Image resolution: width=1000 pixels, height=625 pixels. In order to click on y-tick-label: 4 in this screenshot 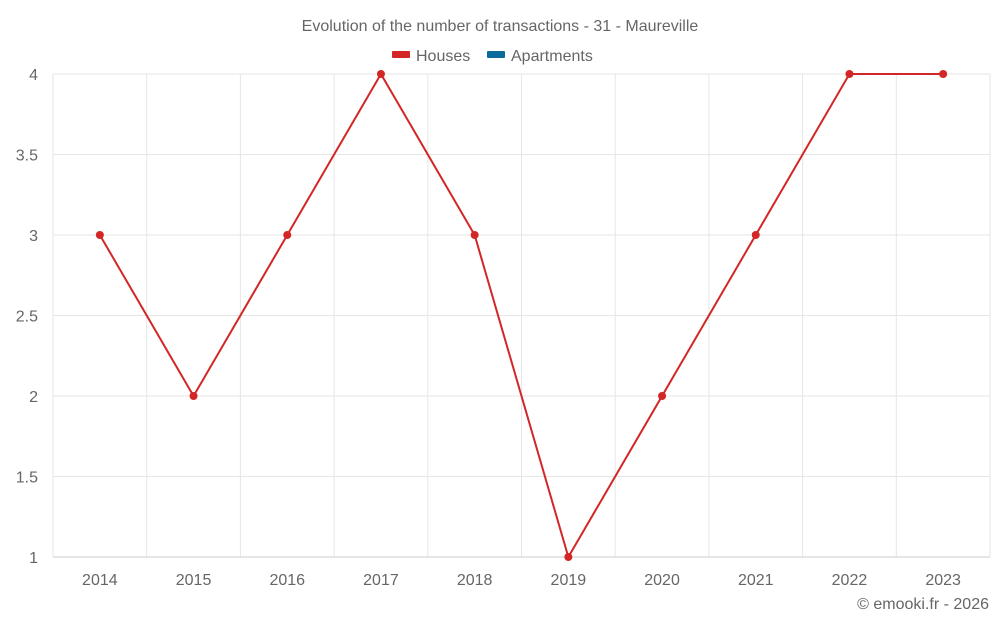, I will do `click(33, 75)`.